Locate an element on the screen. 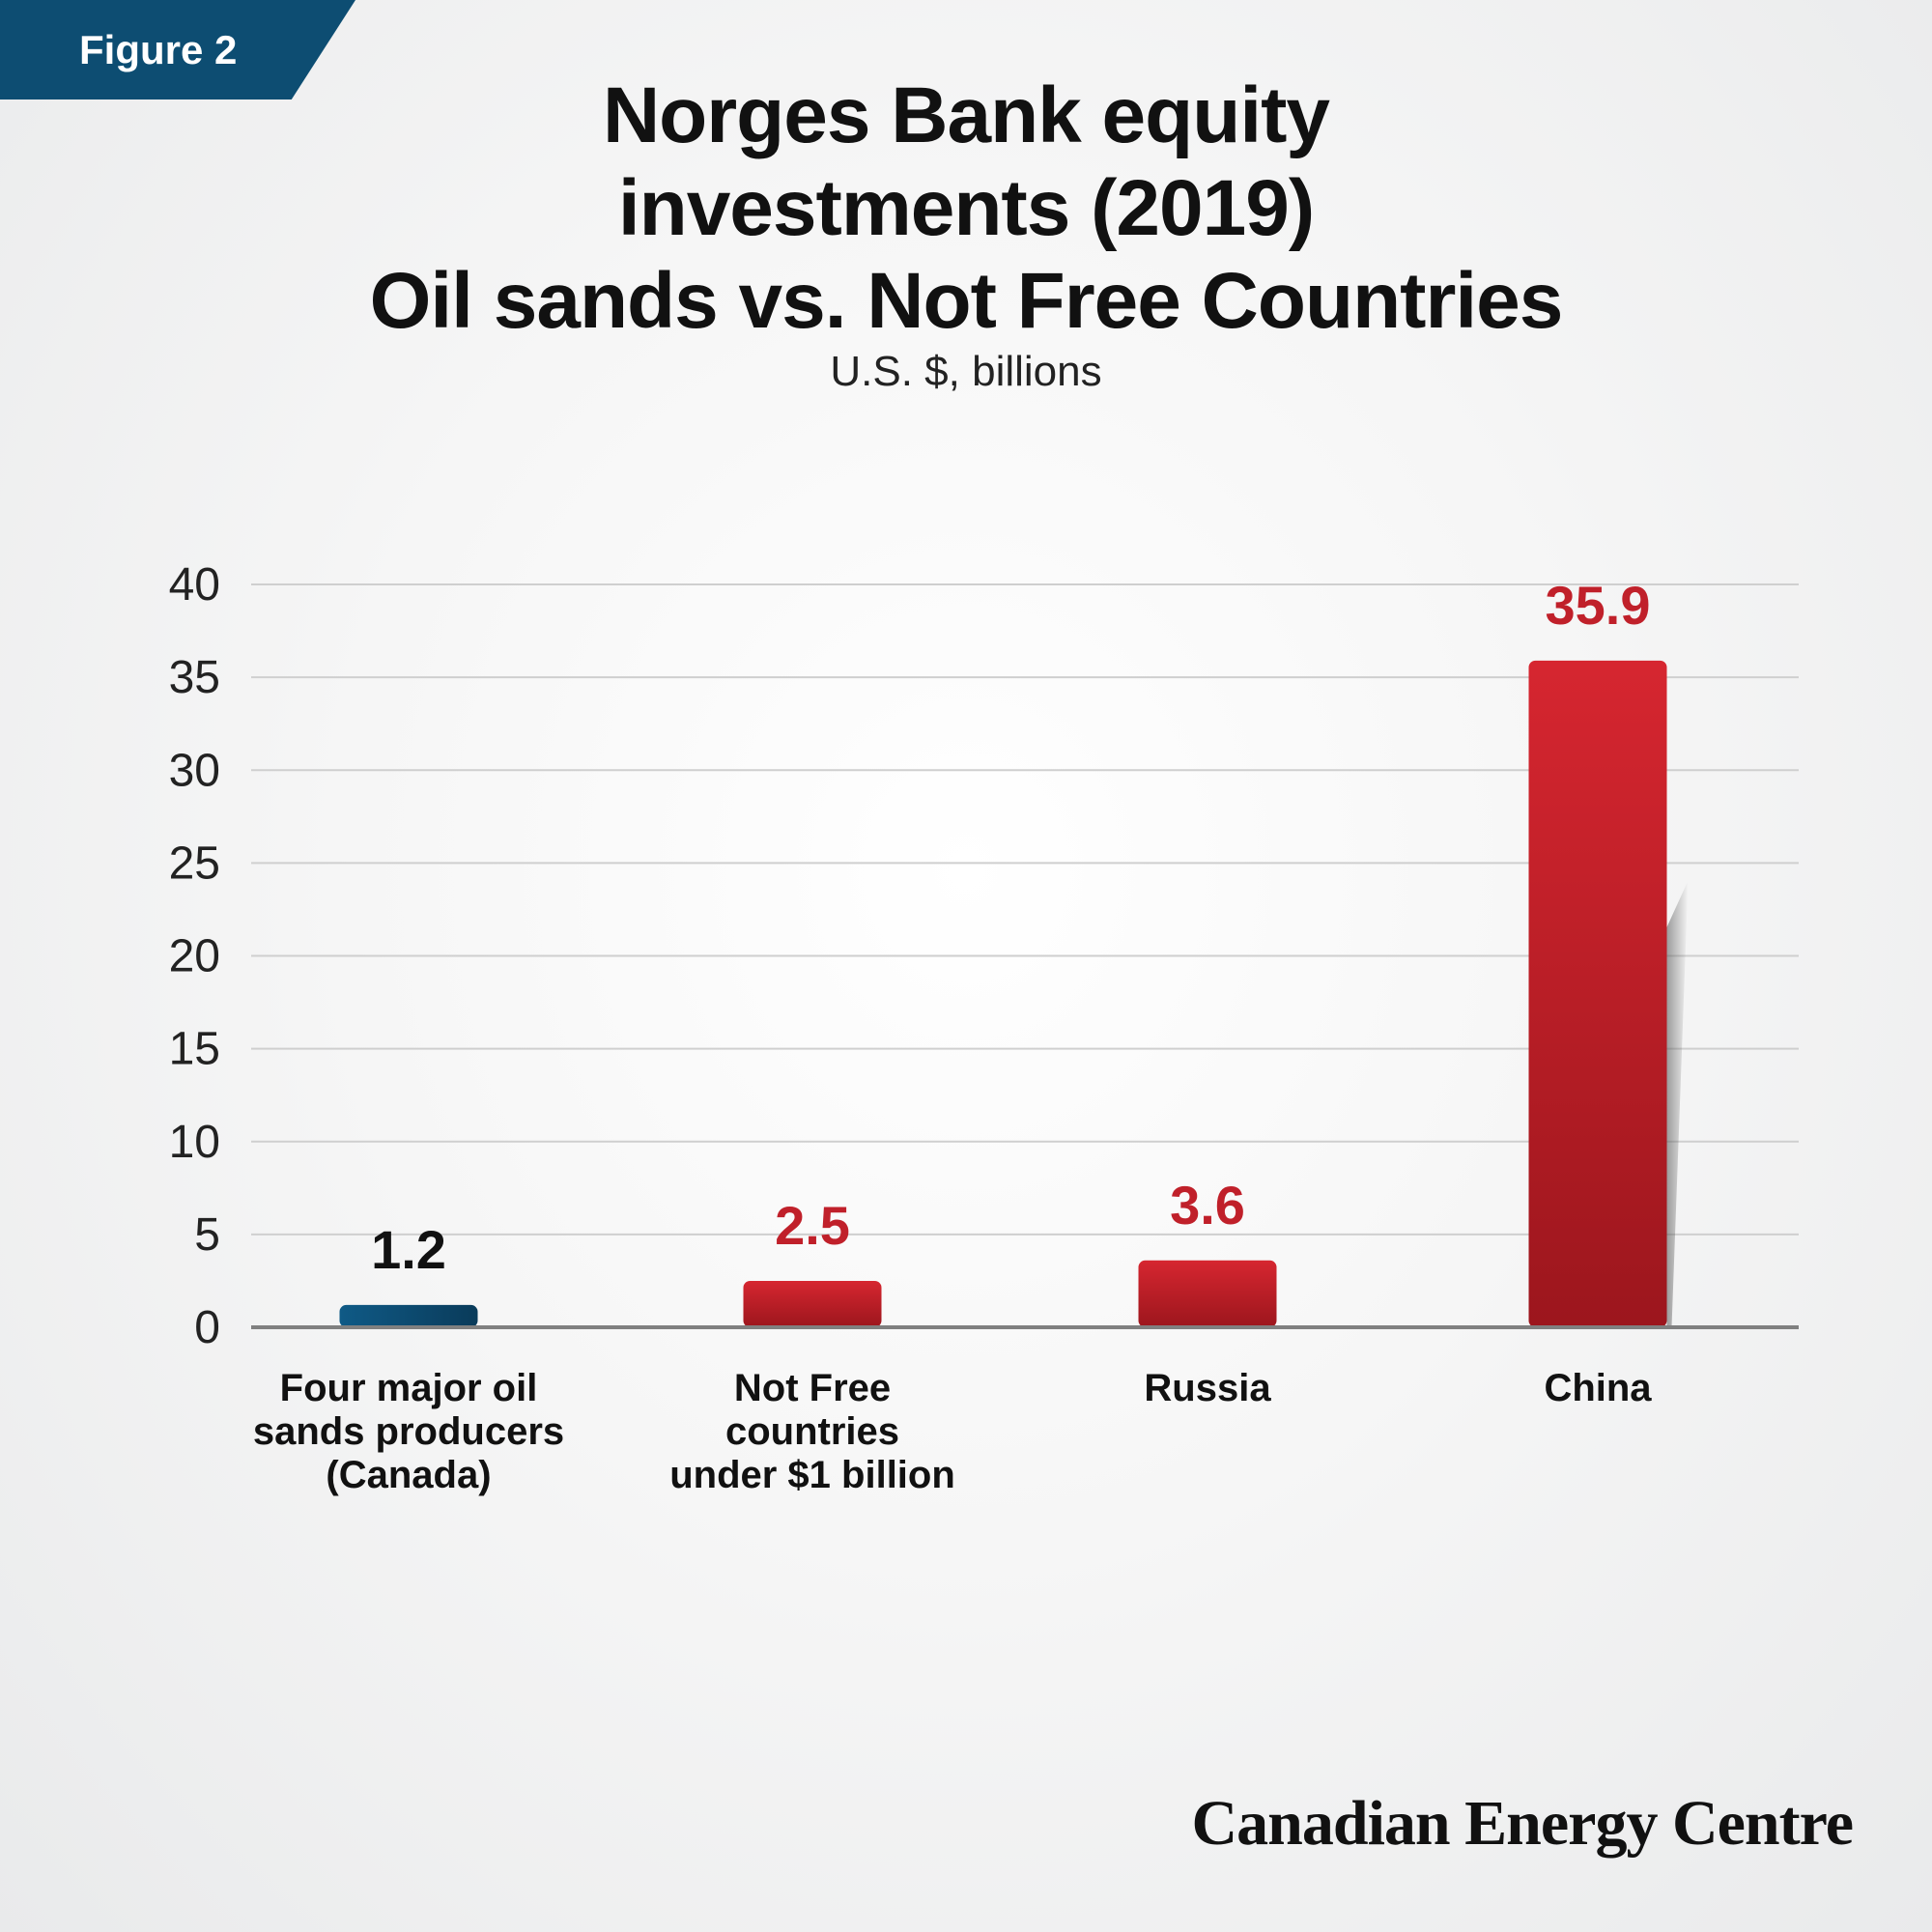 The width and height of the screenshot is (1932, 1932). y-axis-ticks: 0 5 10 15 20 25 30 35 40 is located at coordinates (194, 956).